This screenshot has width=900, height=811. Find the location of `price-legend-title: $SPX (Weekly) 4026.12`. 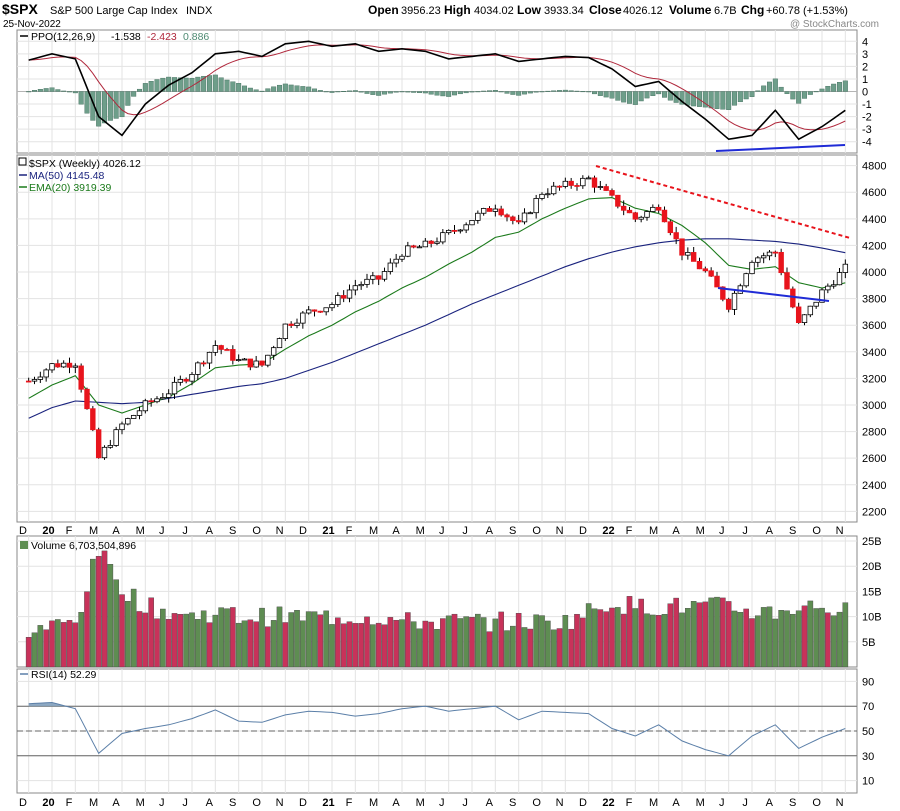

price-legend-title: $SPX (Weekly) 4026.12 is located at coordinates (85, 164).